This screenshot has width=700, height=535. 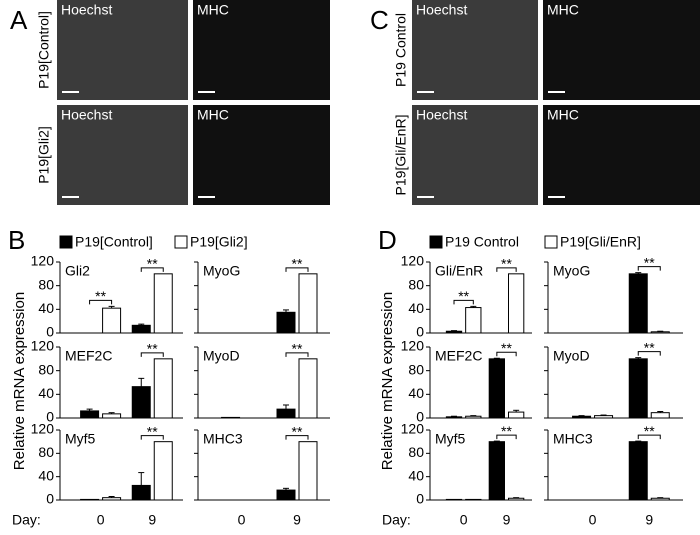 I want to click on subplot-title: MEF2C, so click(x=88, y=356).